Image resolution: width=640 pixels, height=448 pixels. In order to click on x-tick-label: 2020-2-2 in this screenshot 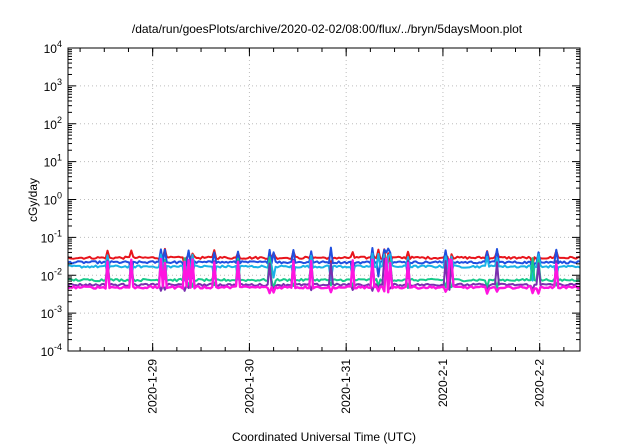, I will do `click(540, 383)`.